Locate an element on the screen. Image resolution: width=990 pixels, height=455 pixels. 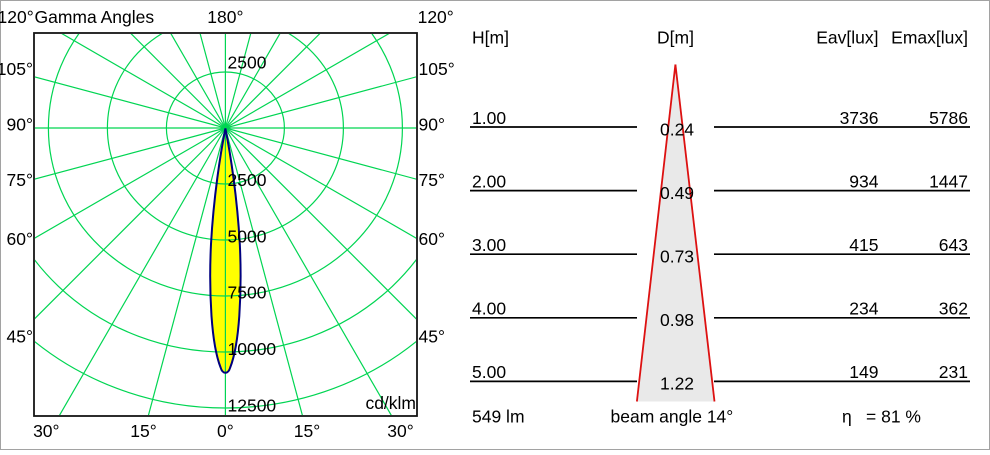
svg-text: 10000 is located at coordinates (252, 349).